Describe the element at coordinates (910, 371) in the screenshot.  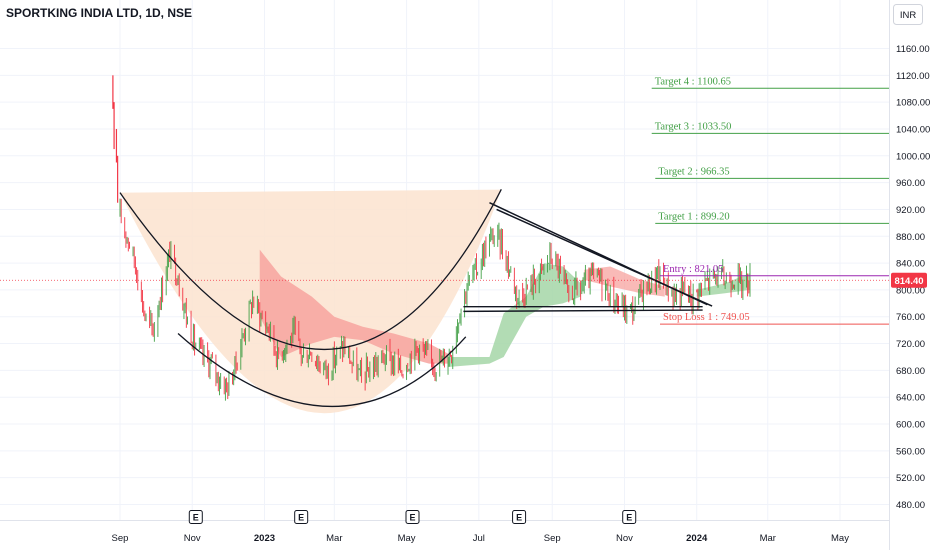
I see `y-tick-label: 680.00` at that location.